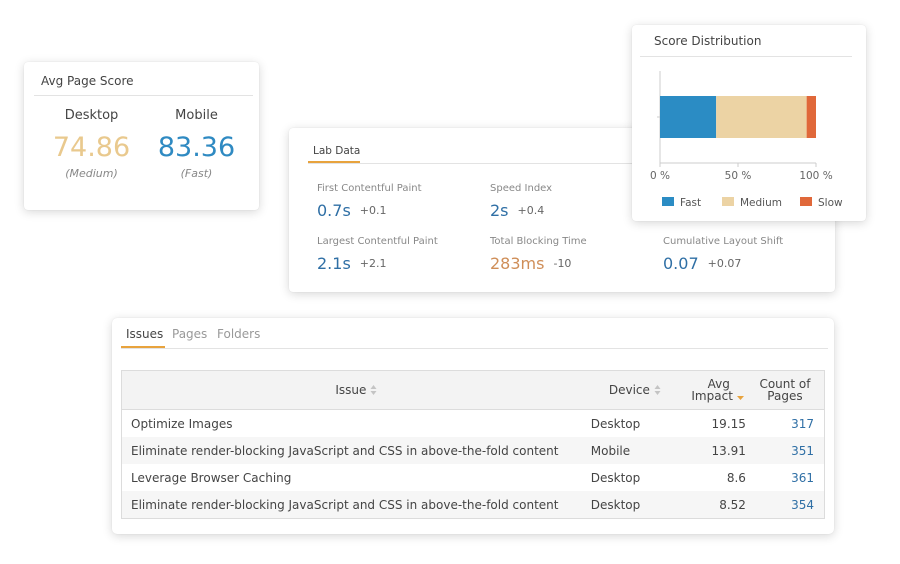 This screenshot has height=564, width=900. What do you see at coordinates (785, 396) in the screenshot?
I see `column-label: Pages` at bounding box center [785, 396].